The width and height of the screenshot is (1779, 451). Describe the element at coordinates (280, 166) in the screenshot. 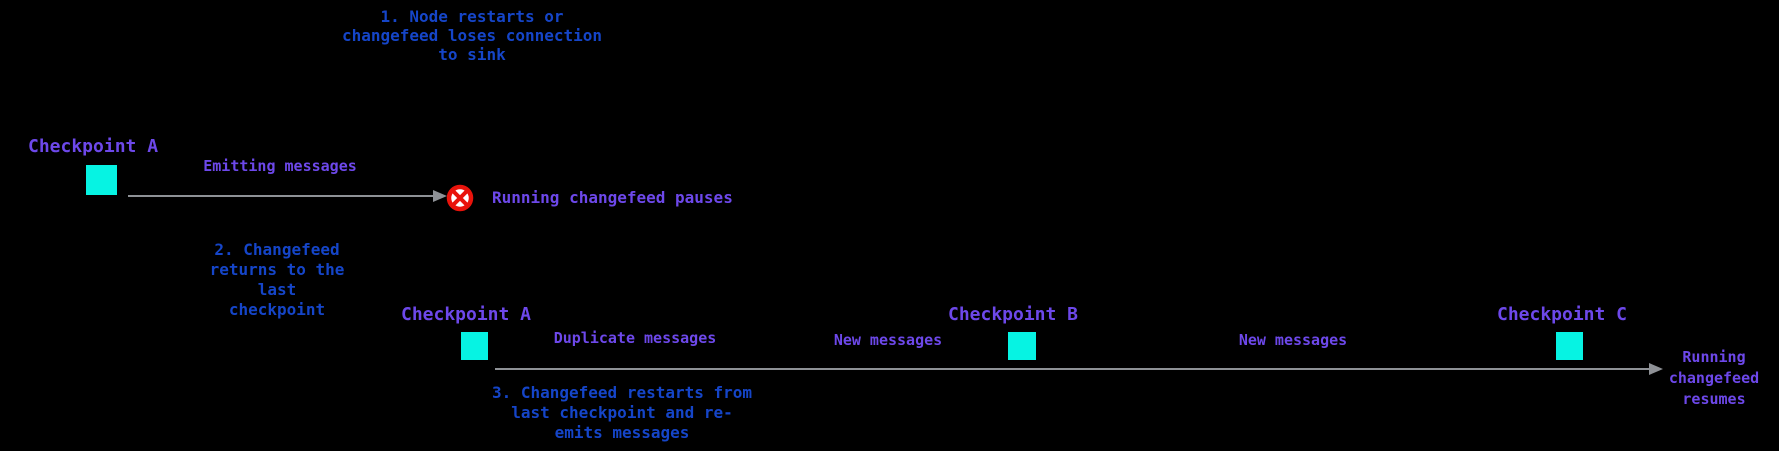

I see `emitting-messages-label: Emitting messages` at that location.